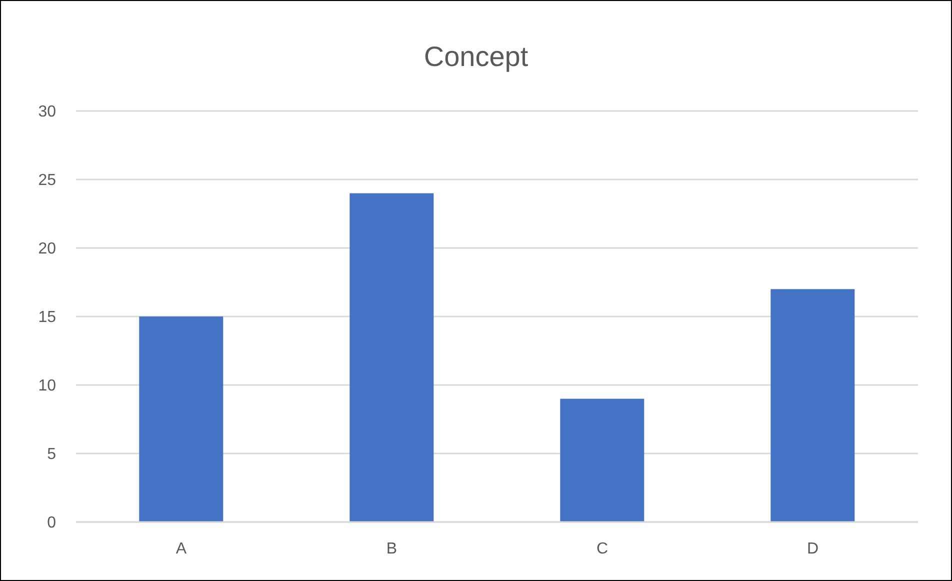  I want to click on y-tick-label: 20, so click(47, 249).